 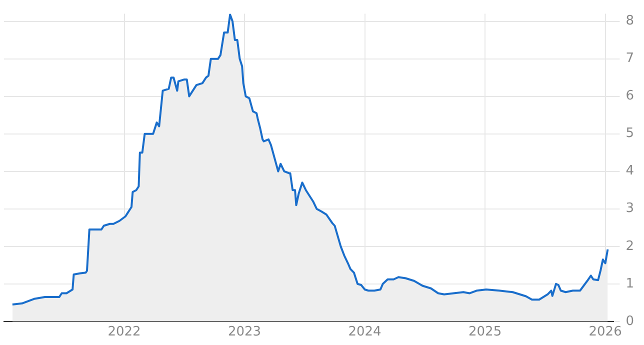 I want to click on x-tick-label: 2023, so click(x=245, y=332).